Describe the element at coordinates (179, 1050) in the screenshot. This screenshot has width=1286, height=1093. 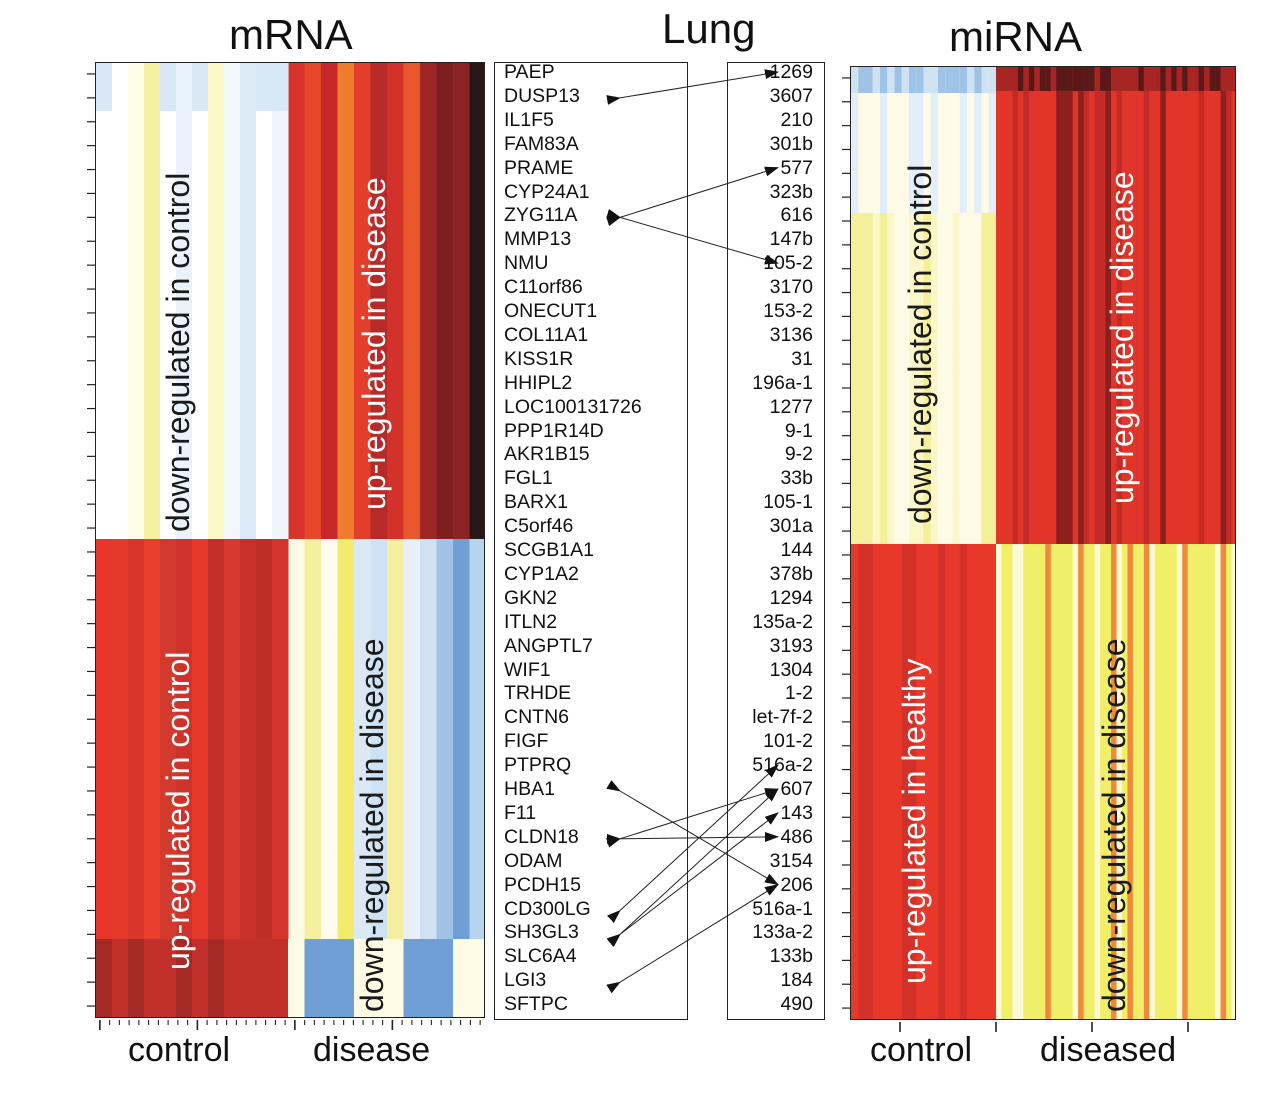
I see `mrna-x-label-control: control` at that location.